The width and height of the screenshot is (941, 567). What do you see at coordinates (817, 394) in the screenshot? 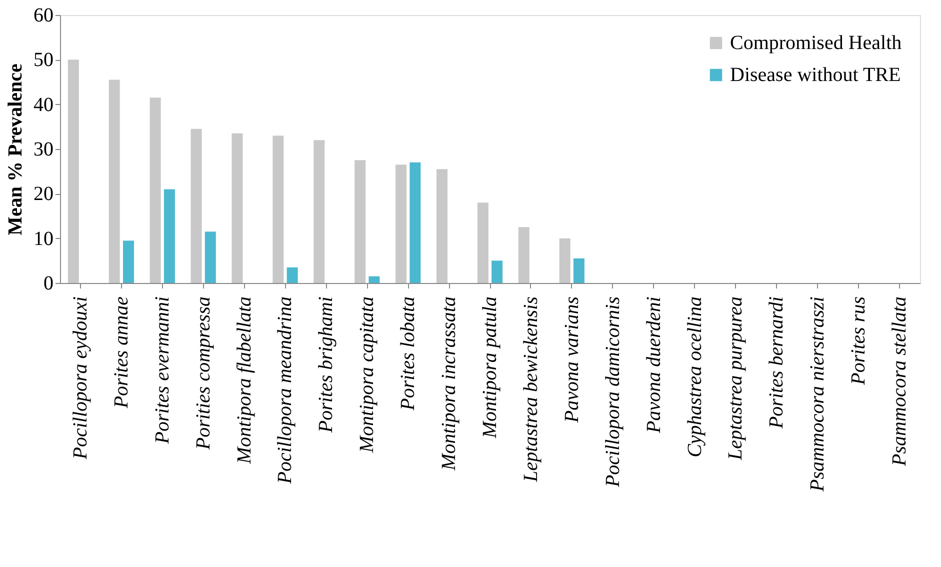
I see `x-tick-label: Psammocora nierstraszi` at bounding box center [817, 394].